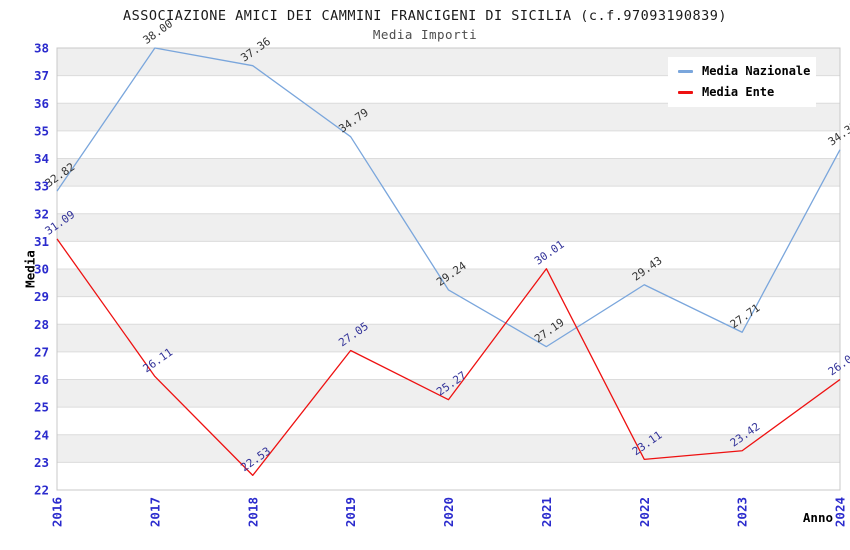 The height and width of the screenshot is (550, 850). Describe the element at coordinates (685, 71) in the screenshot. I see `media-nazionale-swatch` at that location.